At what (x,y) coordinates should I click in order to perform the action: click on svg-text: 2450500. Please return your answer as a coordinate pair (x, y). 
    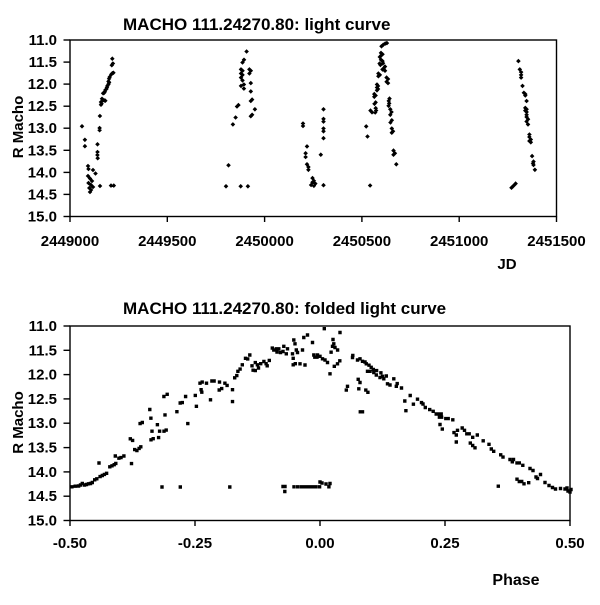
    Looking at the image, I should click on (362, 241).